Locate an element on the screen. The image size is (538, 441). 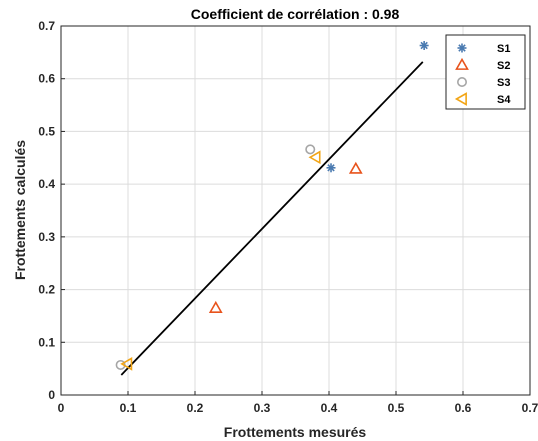
x-tick-label: 0.4 is located at coordinates (329, 408).